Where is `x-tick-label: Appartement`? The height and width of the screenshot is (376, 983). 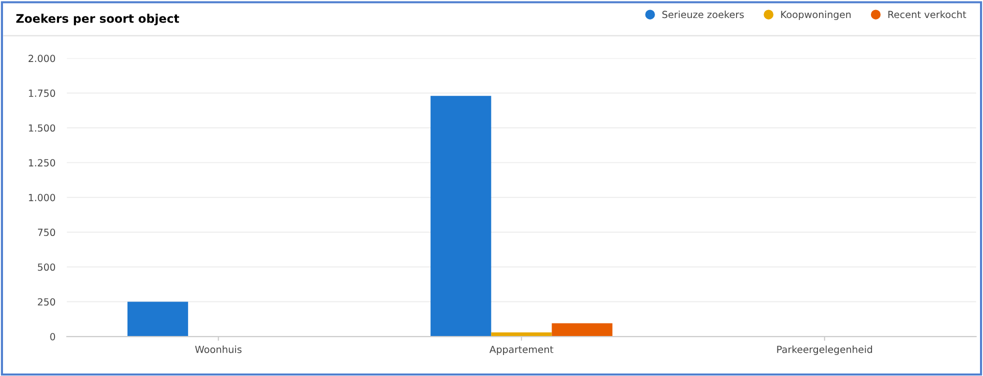 x-tick-label: Appartement is located at coordinates (521, 350).